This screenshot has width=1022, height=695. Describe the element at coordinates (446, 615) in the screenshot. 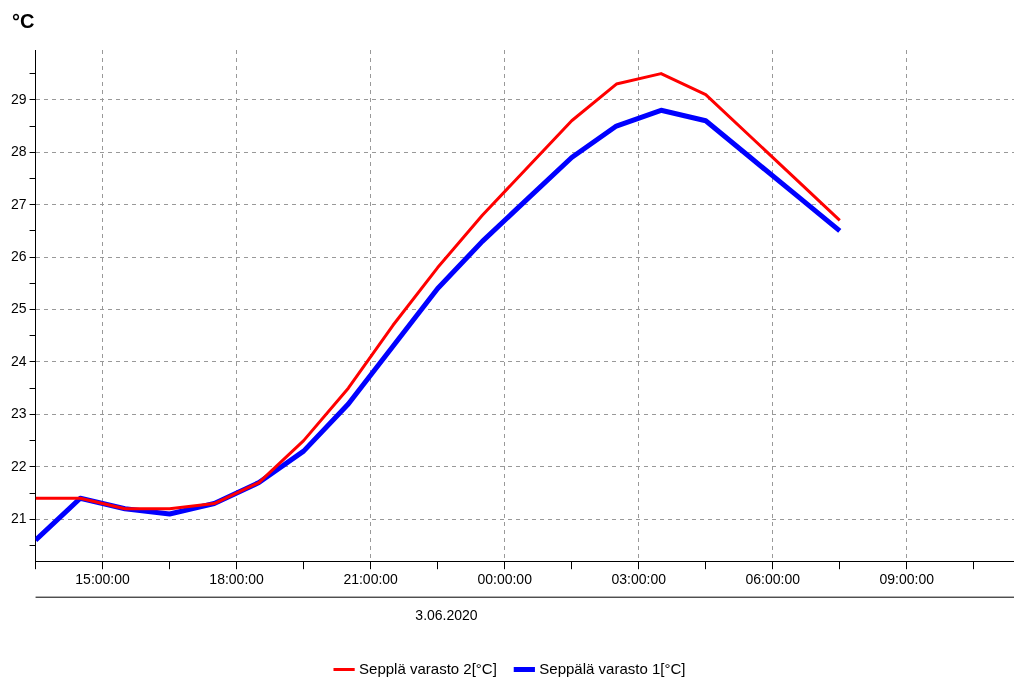

I see `text: 3.06.2020` at that location.